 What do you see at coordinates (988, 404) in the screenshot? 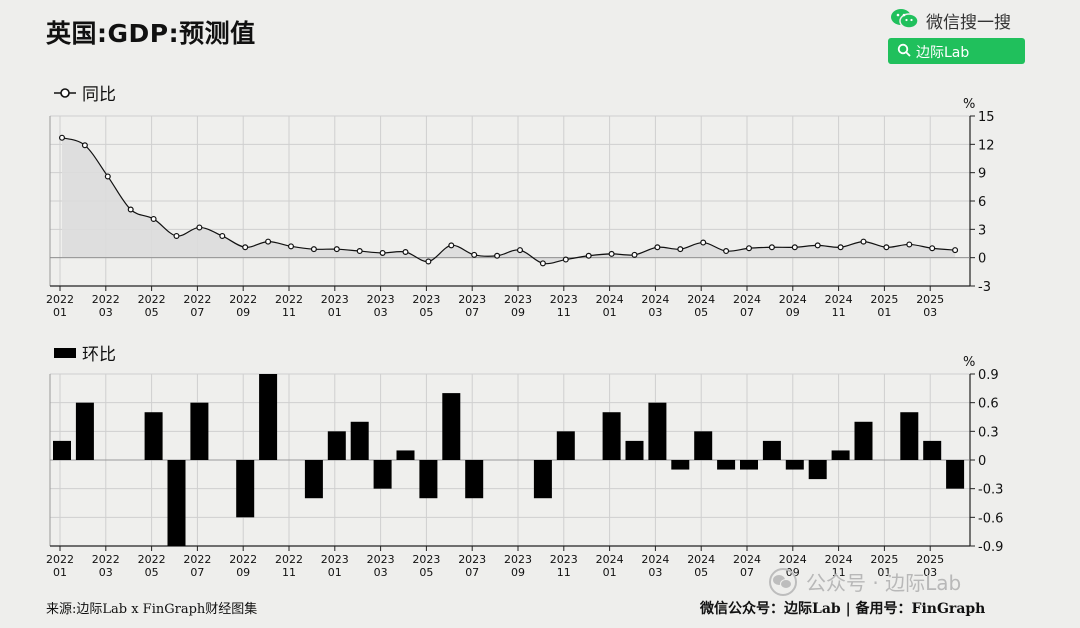
I see `y-tick-label: 0.6` at bounding box center [988, 404].